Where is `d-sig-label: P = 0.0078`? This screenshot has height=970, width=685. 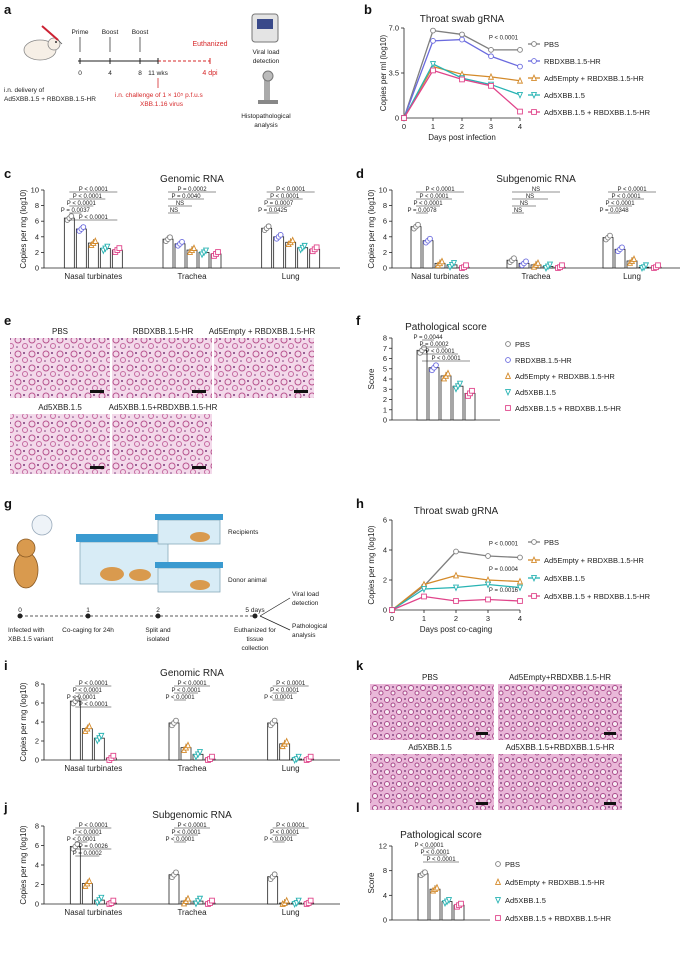 d-sig-label: P = 0.0078 is located at coordinates (422, 211).